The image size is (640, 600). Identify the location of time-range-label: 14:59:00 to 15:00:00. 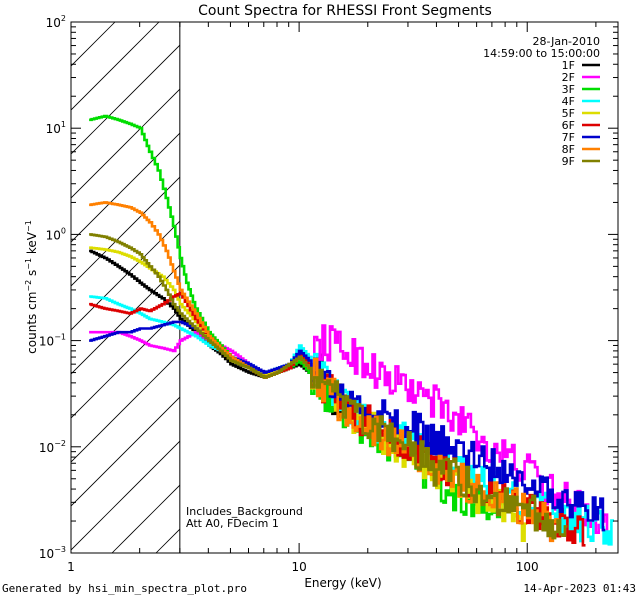
(541, 53).